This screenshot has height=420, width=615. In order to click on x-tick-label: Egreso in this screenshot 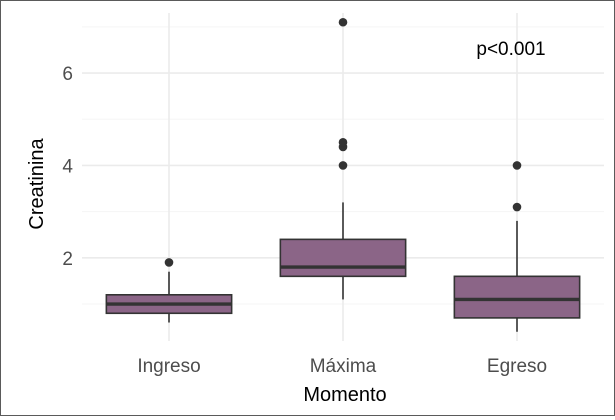, I will do `click(517, 366)`.